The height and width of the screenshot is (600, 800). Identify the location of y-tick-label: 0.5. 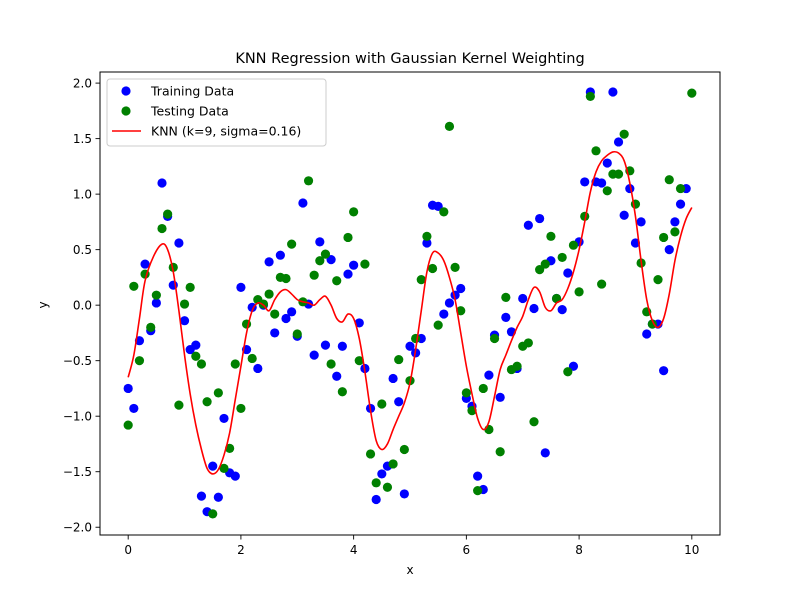
(82, 250).